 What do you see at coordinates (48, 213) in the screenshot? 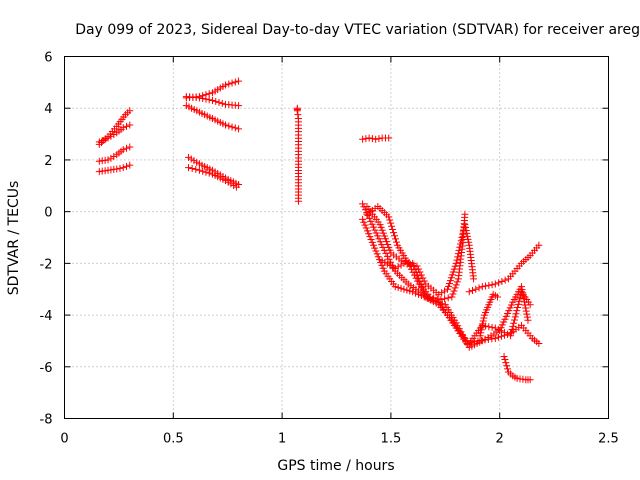
I see `y-tick-label: 0` at bounding box center [48, 213].